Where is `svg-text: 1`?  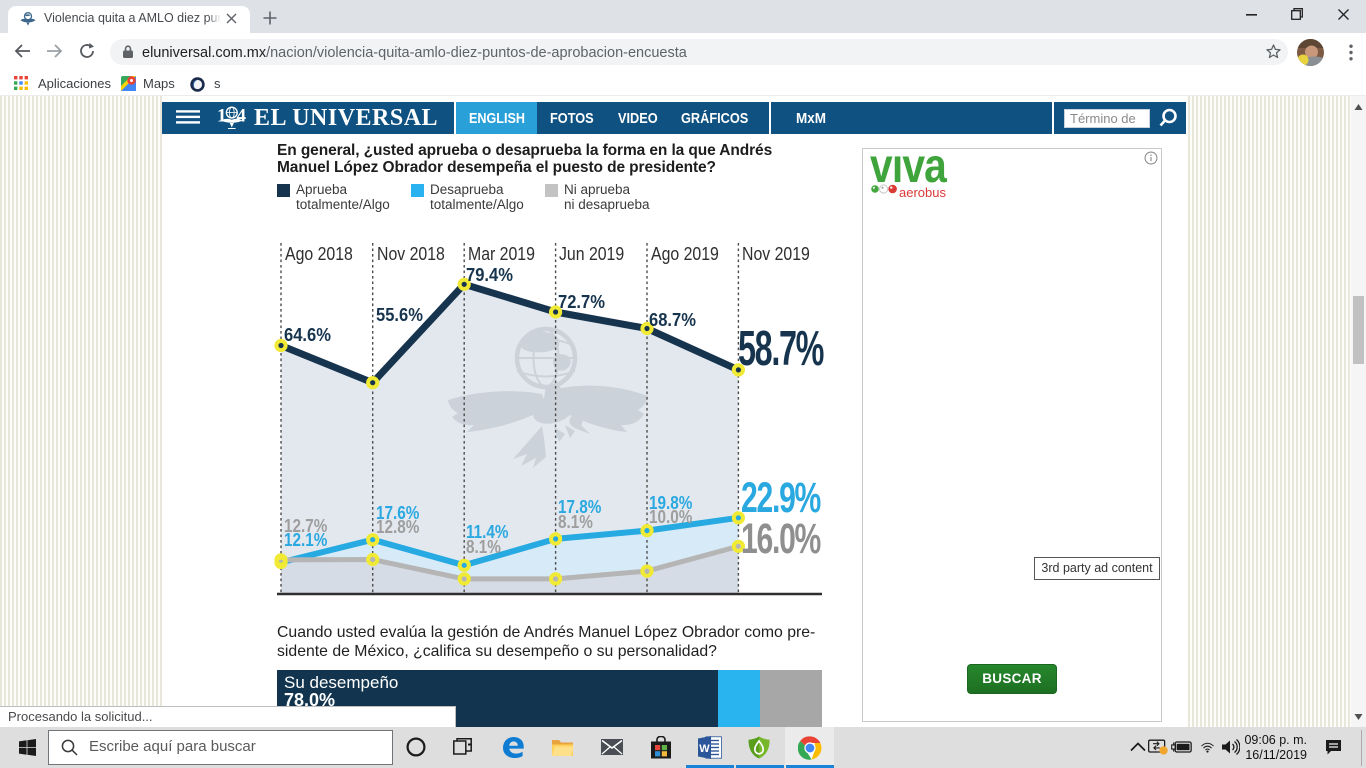
svg-text: 1 is located at coordinates (222, 116).